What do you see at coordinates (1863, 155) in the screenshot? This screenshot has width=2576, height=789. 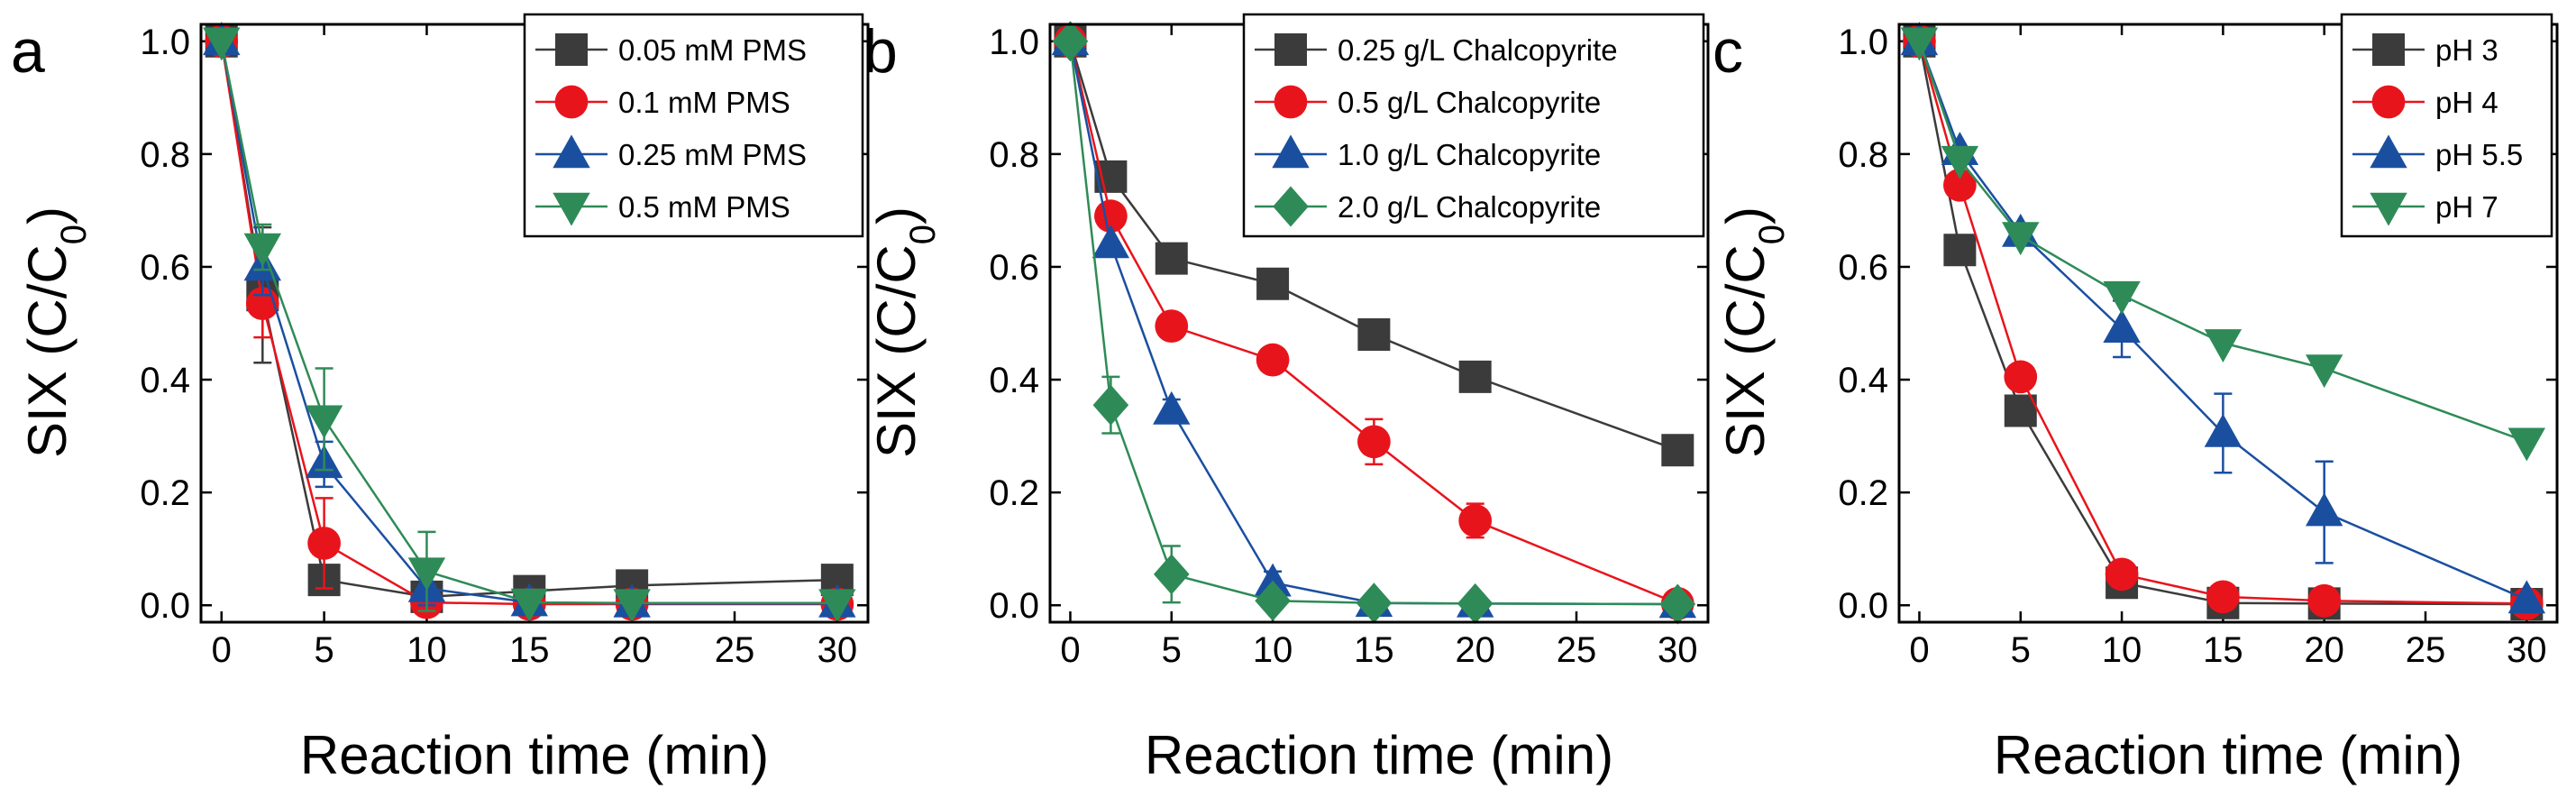 I see `y-tick-label: 0.8` at bounding box center [1863, 155].